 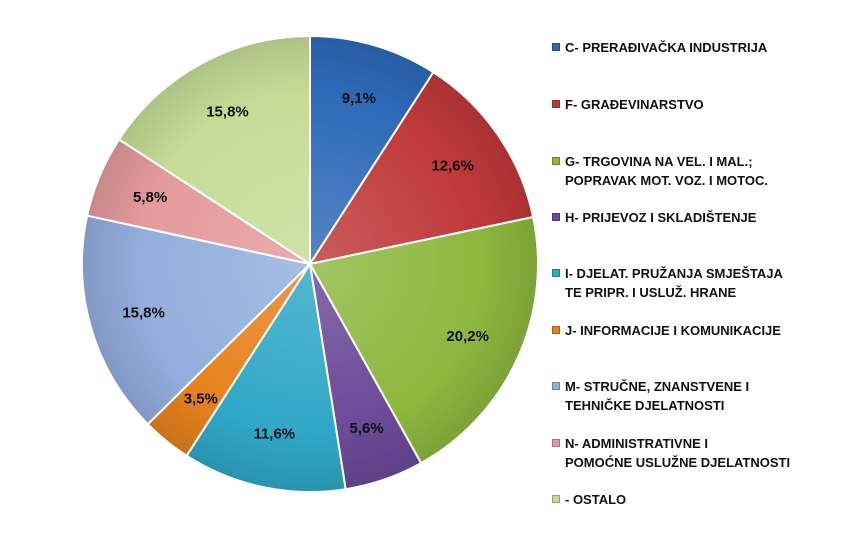 What do you see at coordinates (452, 166) in the screenshot?
I see `slice-value-label: 12,6%` at bounding box center [452, 166].